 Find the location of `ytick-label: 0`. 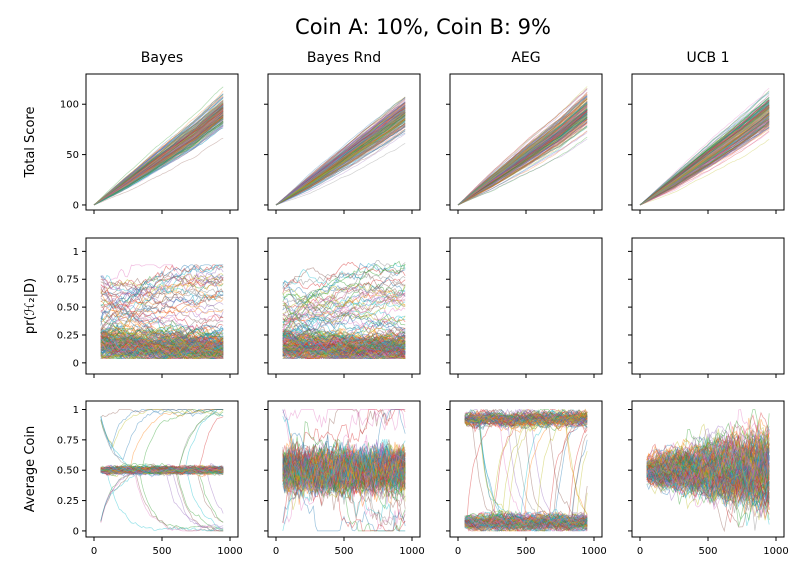

ytick-label: 0 is located at coordinates (76, 363).